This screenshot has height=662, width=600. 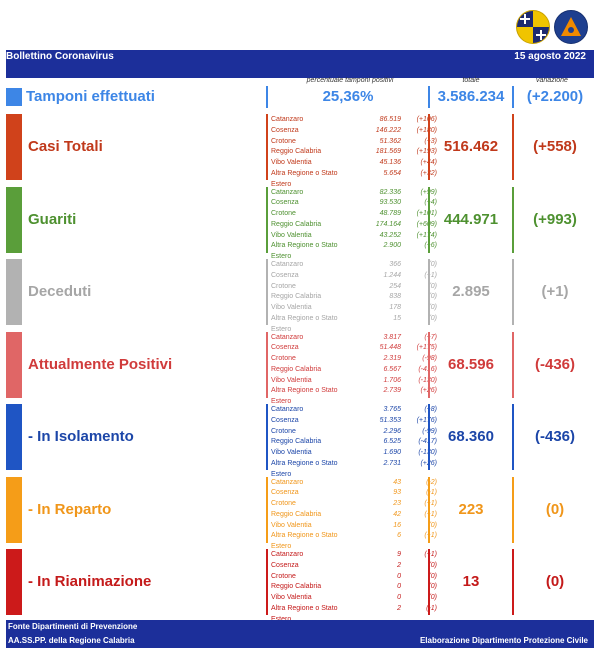 I want to click on province-delta: (+175), so click(x=426, y=348).